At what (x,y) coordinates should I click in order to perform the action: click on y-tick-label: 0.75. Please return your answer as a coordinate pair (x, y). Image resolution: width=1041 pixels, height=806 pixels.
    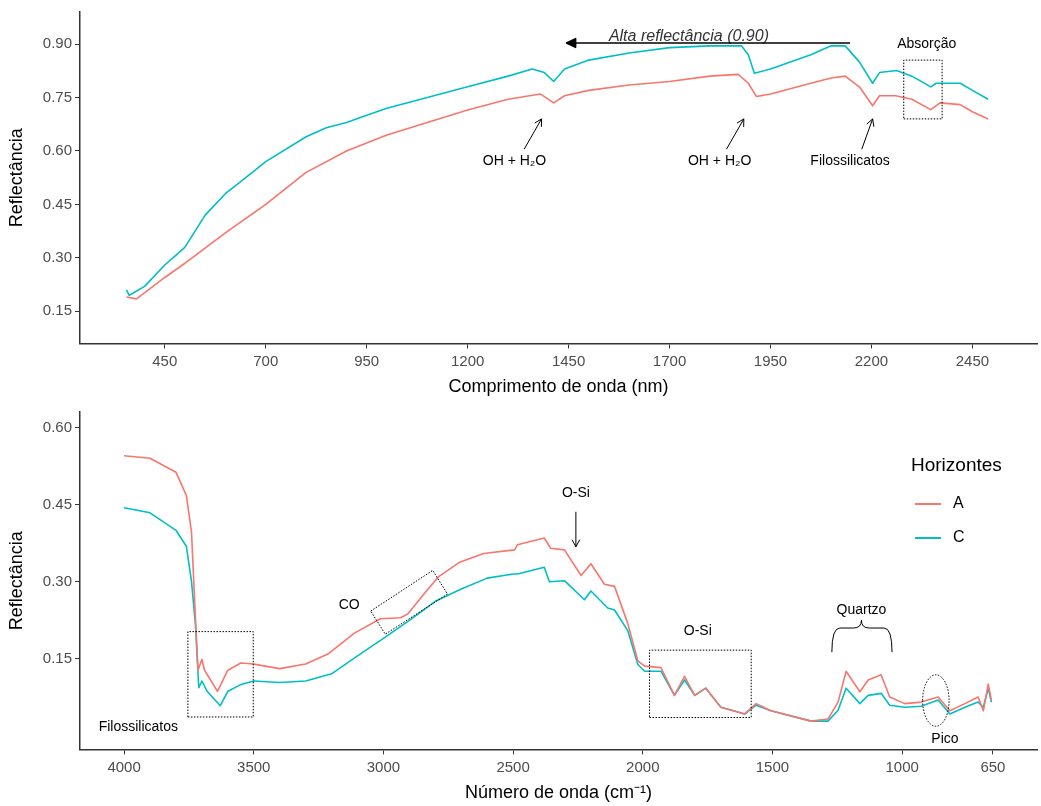
    Looking at the image, I should click on (57, 96).